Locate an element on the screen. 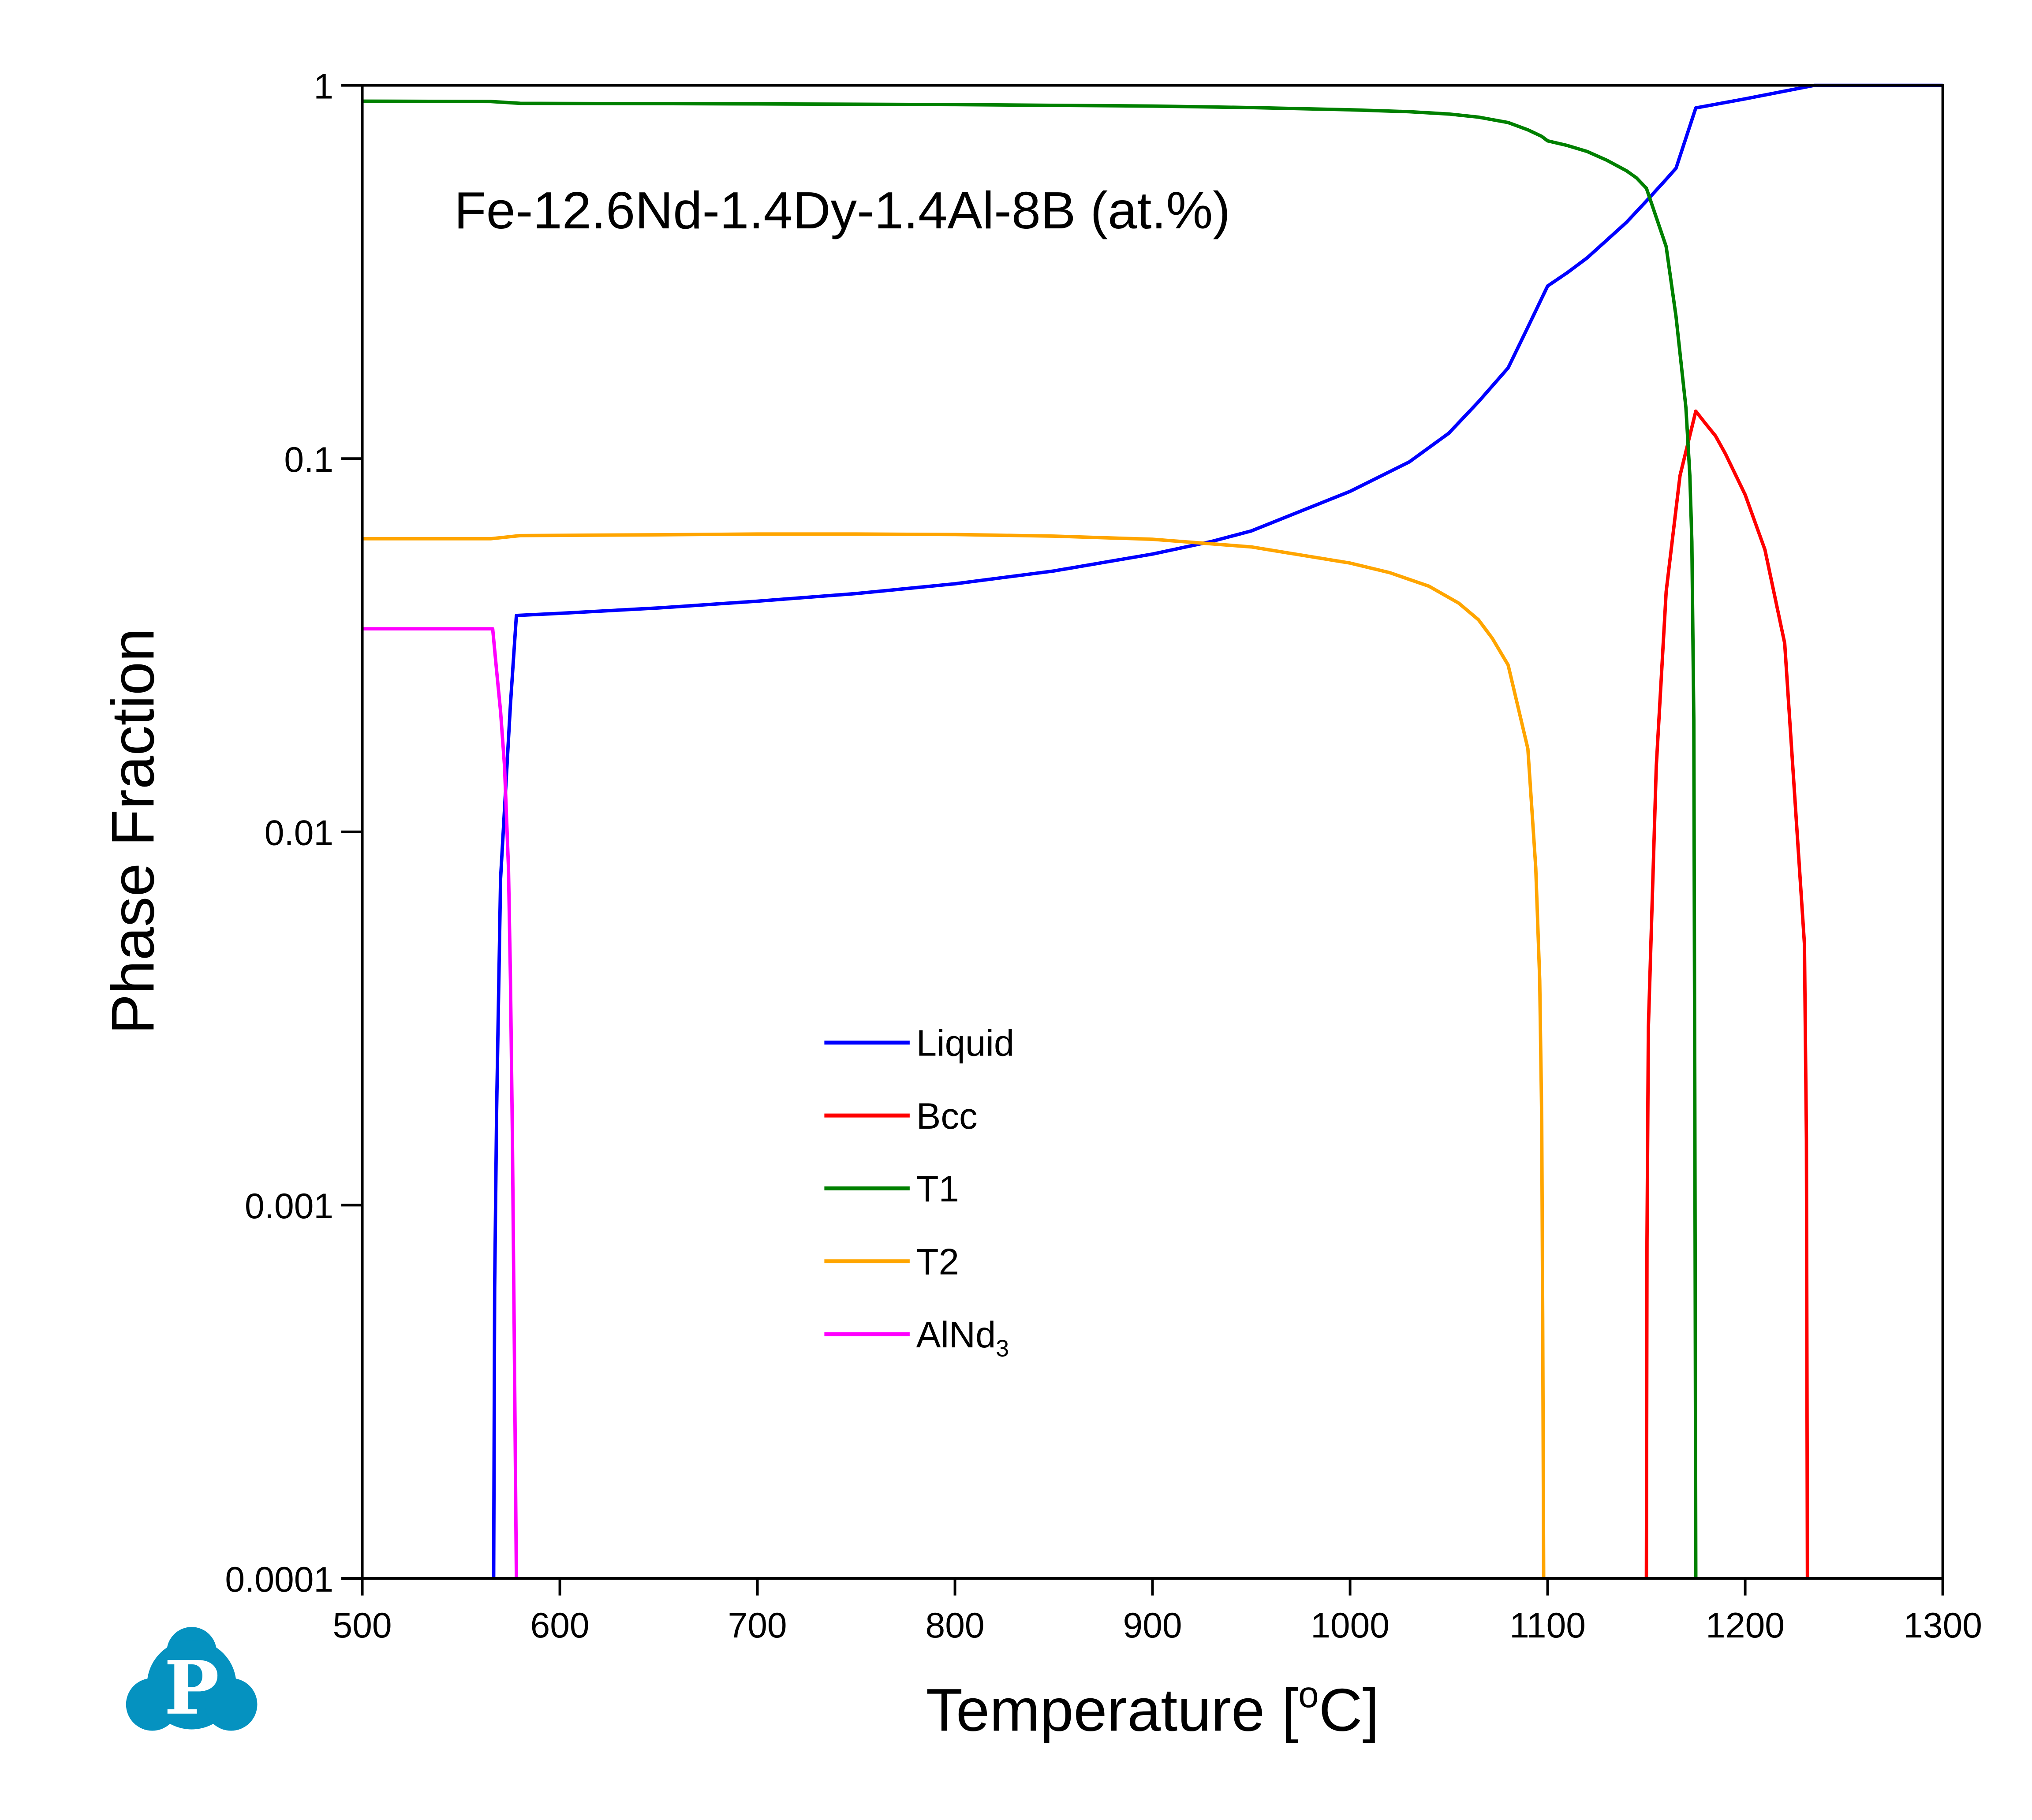 The image size is (2032, 1820). y-tick-label: 0.001 is located at coordinates (289, 1206).